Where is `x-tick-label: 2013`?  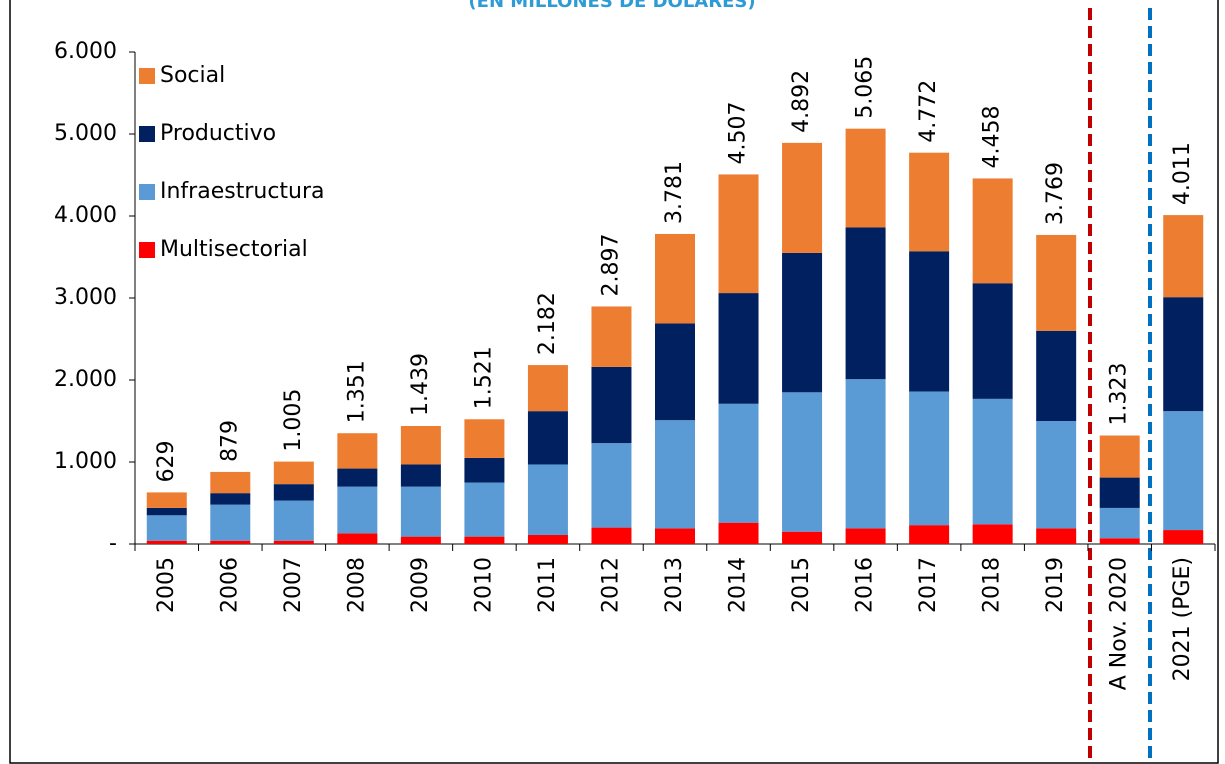 x-tick-label: 2013 is located at coordinates (674, 585).